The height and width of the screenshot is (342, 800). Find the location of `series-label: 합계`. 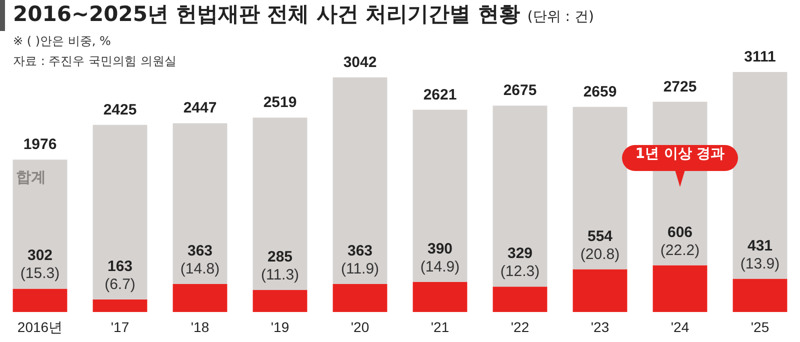

series-label: 합계 is located at coordinates (31, 177).